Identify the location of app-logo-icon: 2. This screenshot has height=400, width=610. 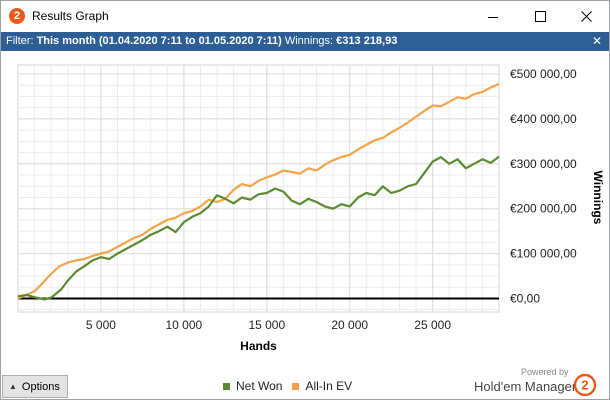
(17, 16).